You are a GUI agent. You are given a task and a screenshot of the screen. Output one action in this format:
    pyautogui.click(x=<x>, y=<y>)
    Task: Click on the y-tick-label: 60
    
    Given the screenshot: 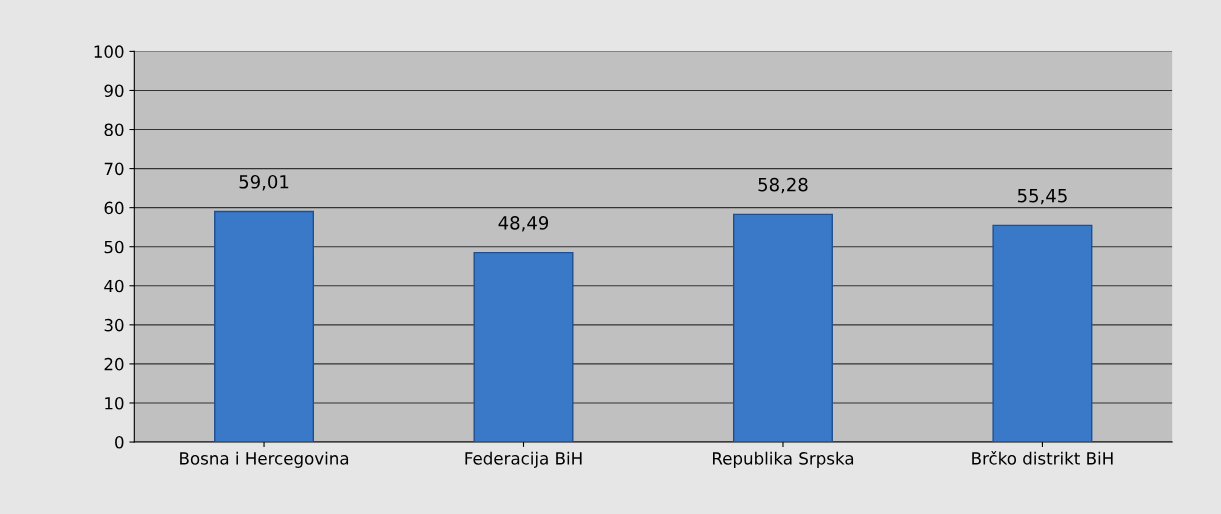 What is the action you would take?
    pyautogui.click(x=114, y=208)
    